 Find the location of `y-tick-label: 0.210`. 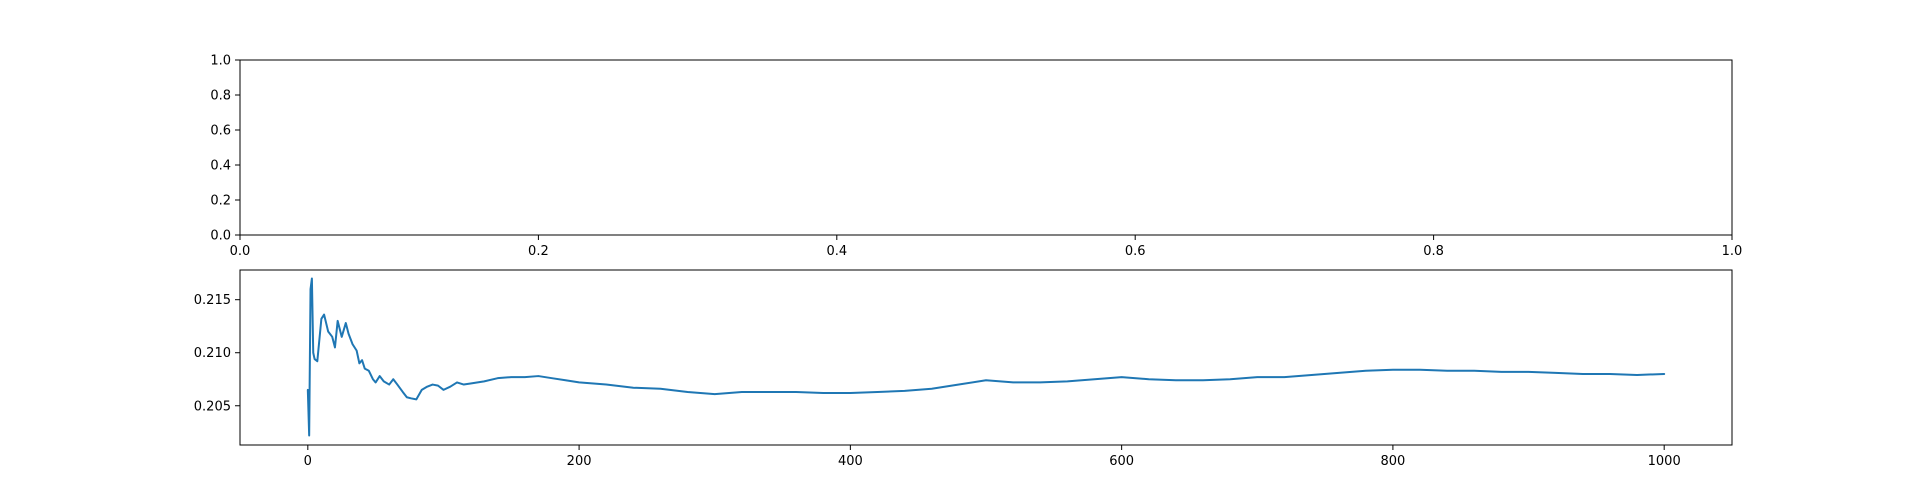

y-tick-label: 0.210 is located at coordinates (212, 353).